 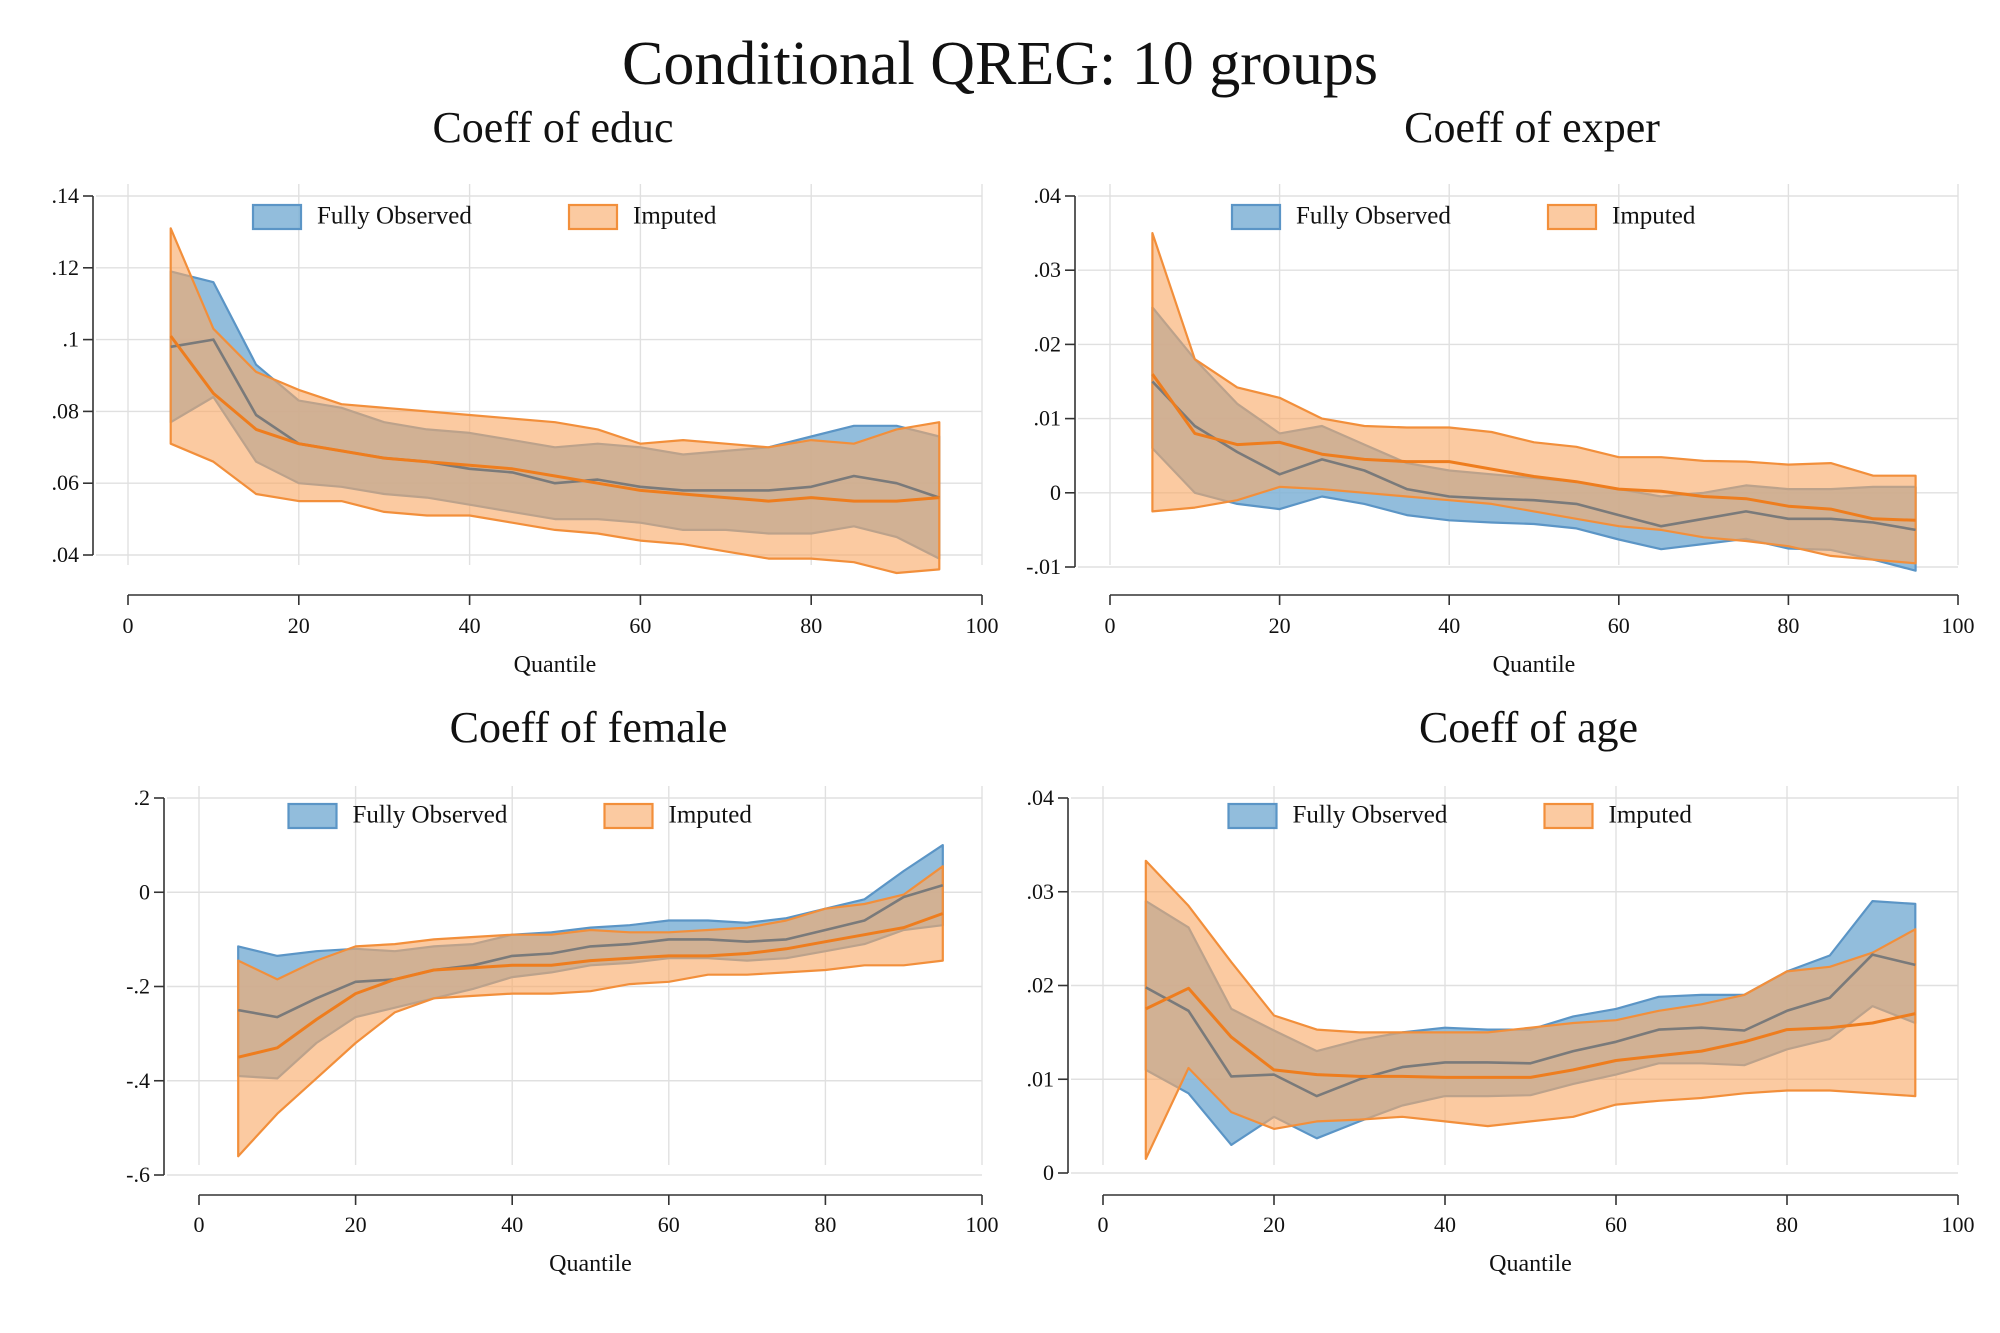 I want to click on panel-title: Coeff of female, so click(x=589, y=727).